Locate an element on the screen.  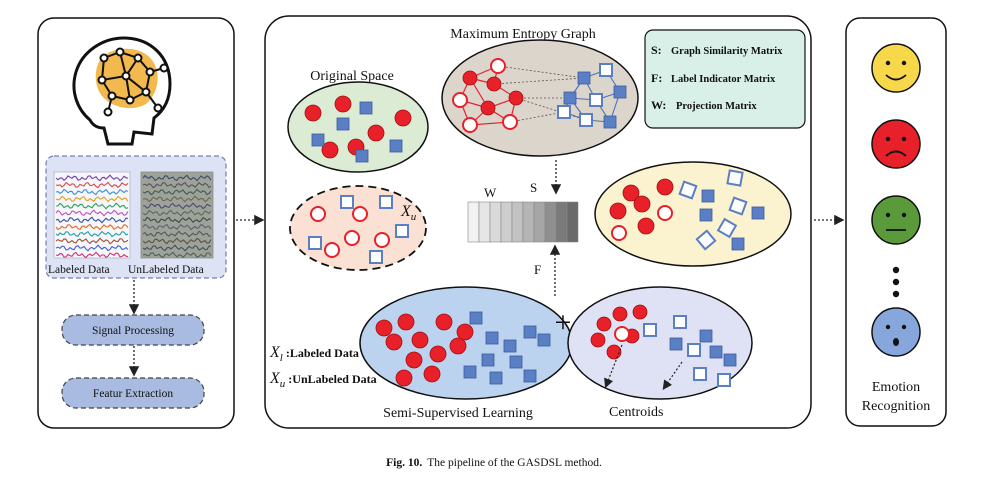
svg-text: S: is located at coordinates (656, 50).